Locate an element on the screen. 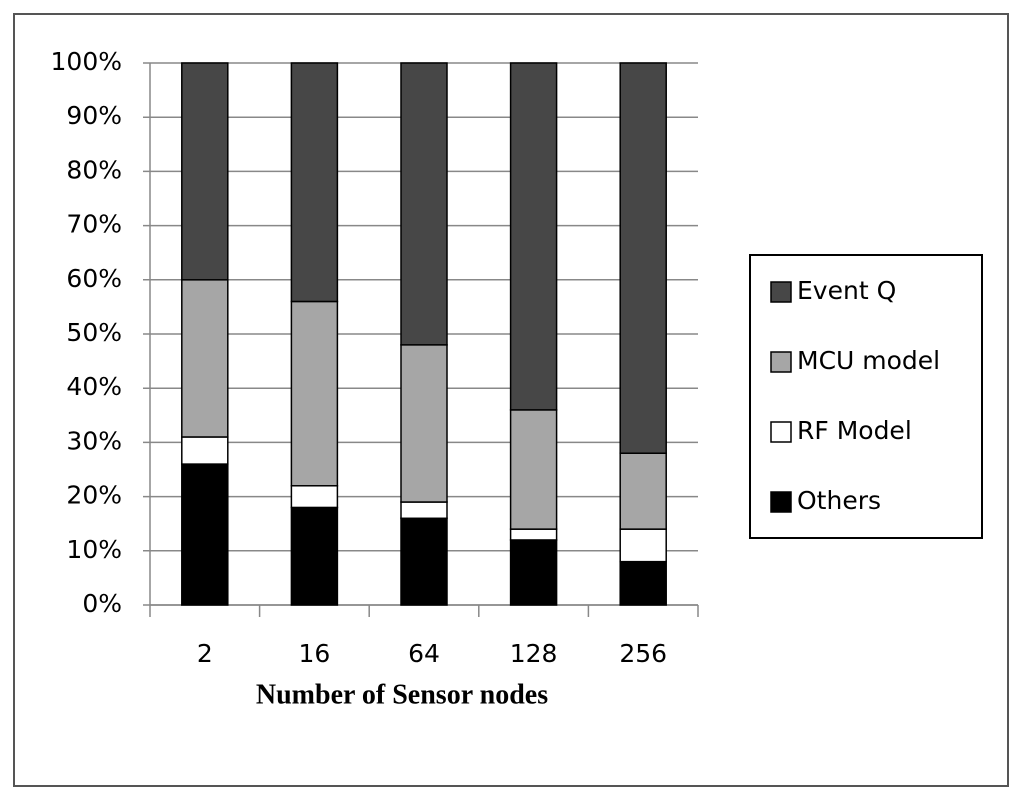  y-tick-label: 40% is located at coordinates (94, 386).